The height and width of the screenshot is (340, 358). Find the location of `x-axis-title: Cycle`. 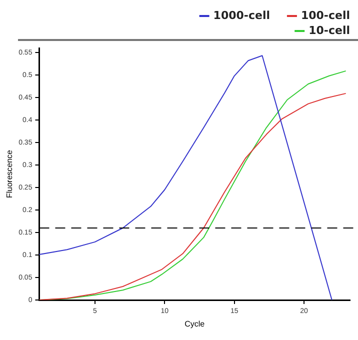

x-axis-title: Cycle is located at coordinates (195, 323).